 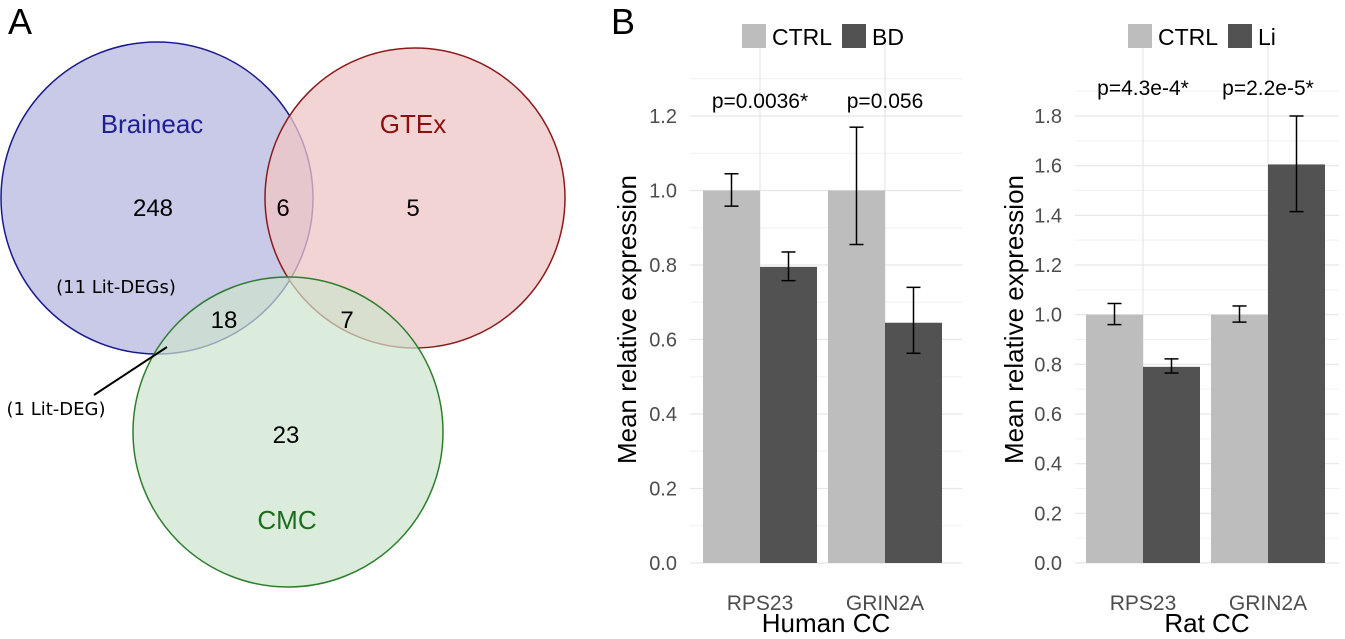 I want to click on legend-swatch-li, so click(x=1240, y=36).